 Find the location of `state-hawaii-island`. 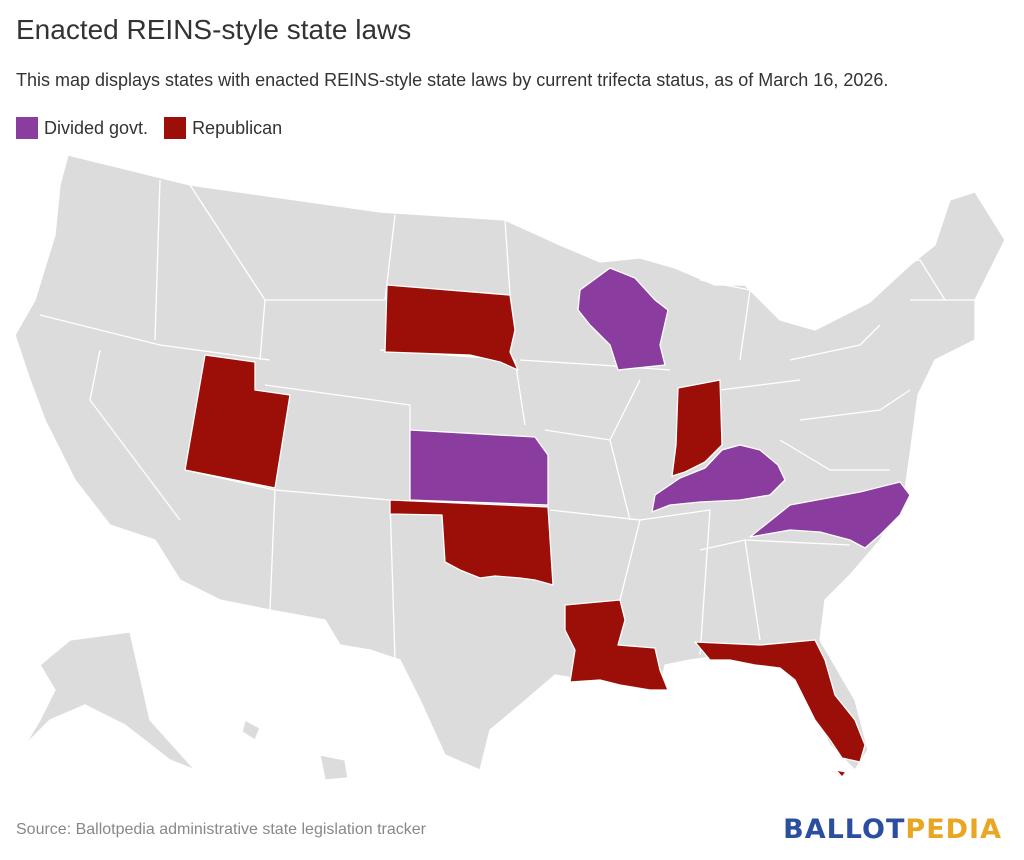

state-hawaii-island is located at coordinates (334, 767).